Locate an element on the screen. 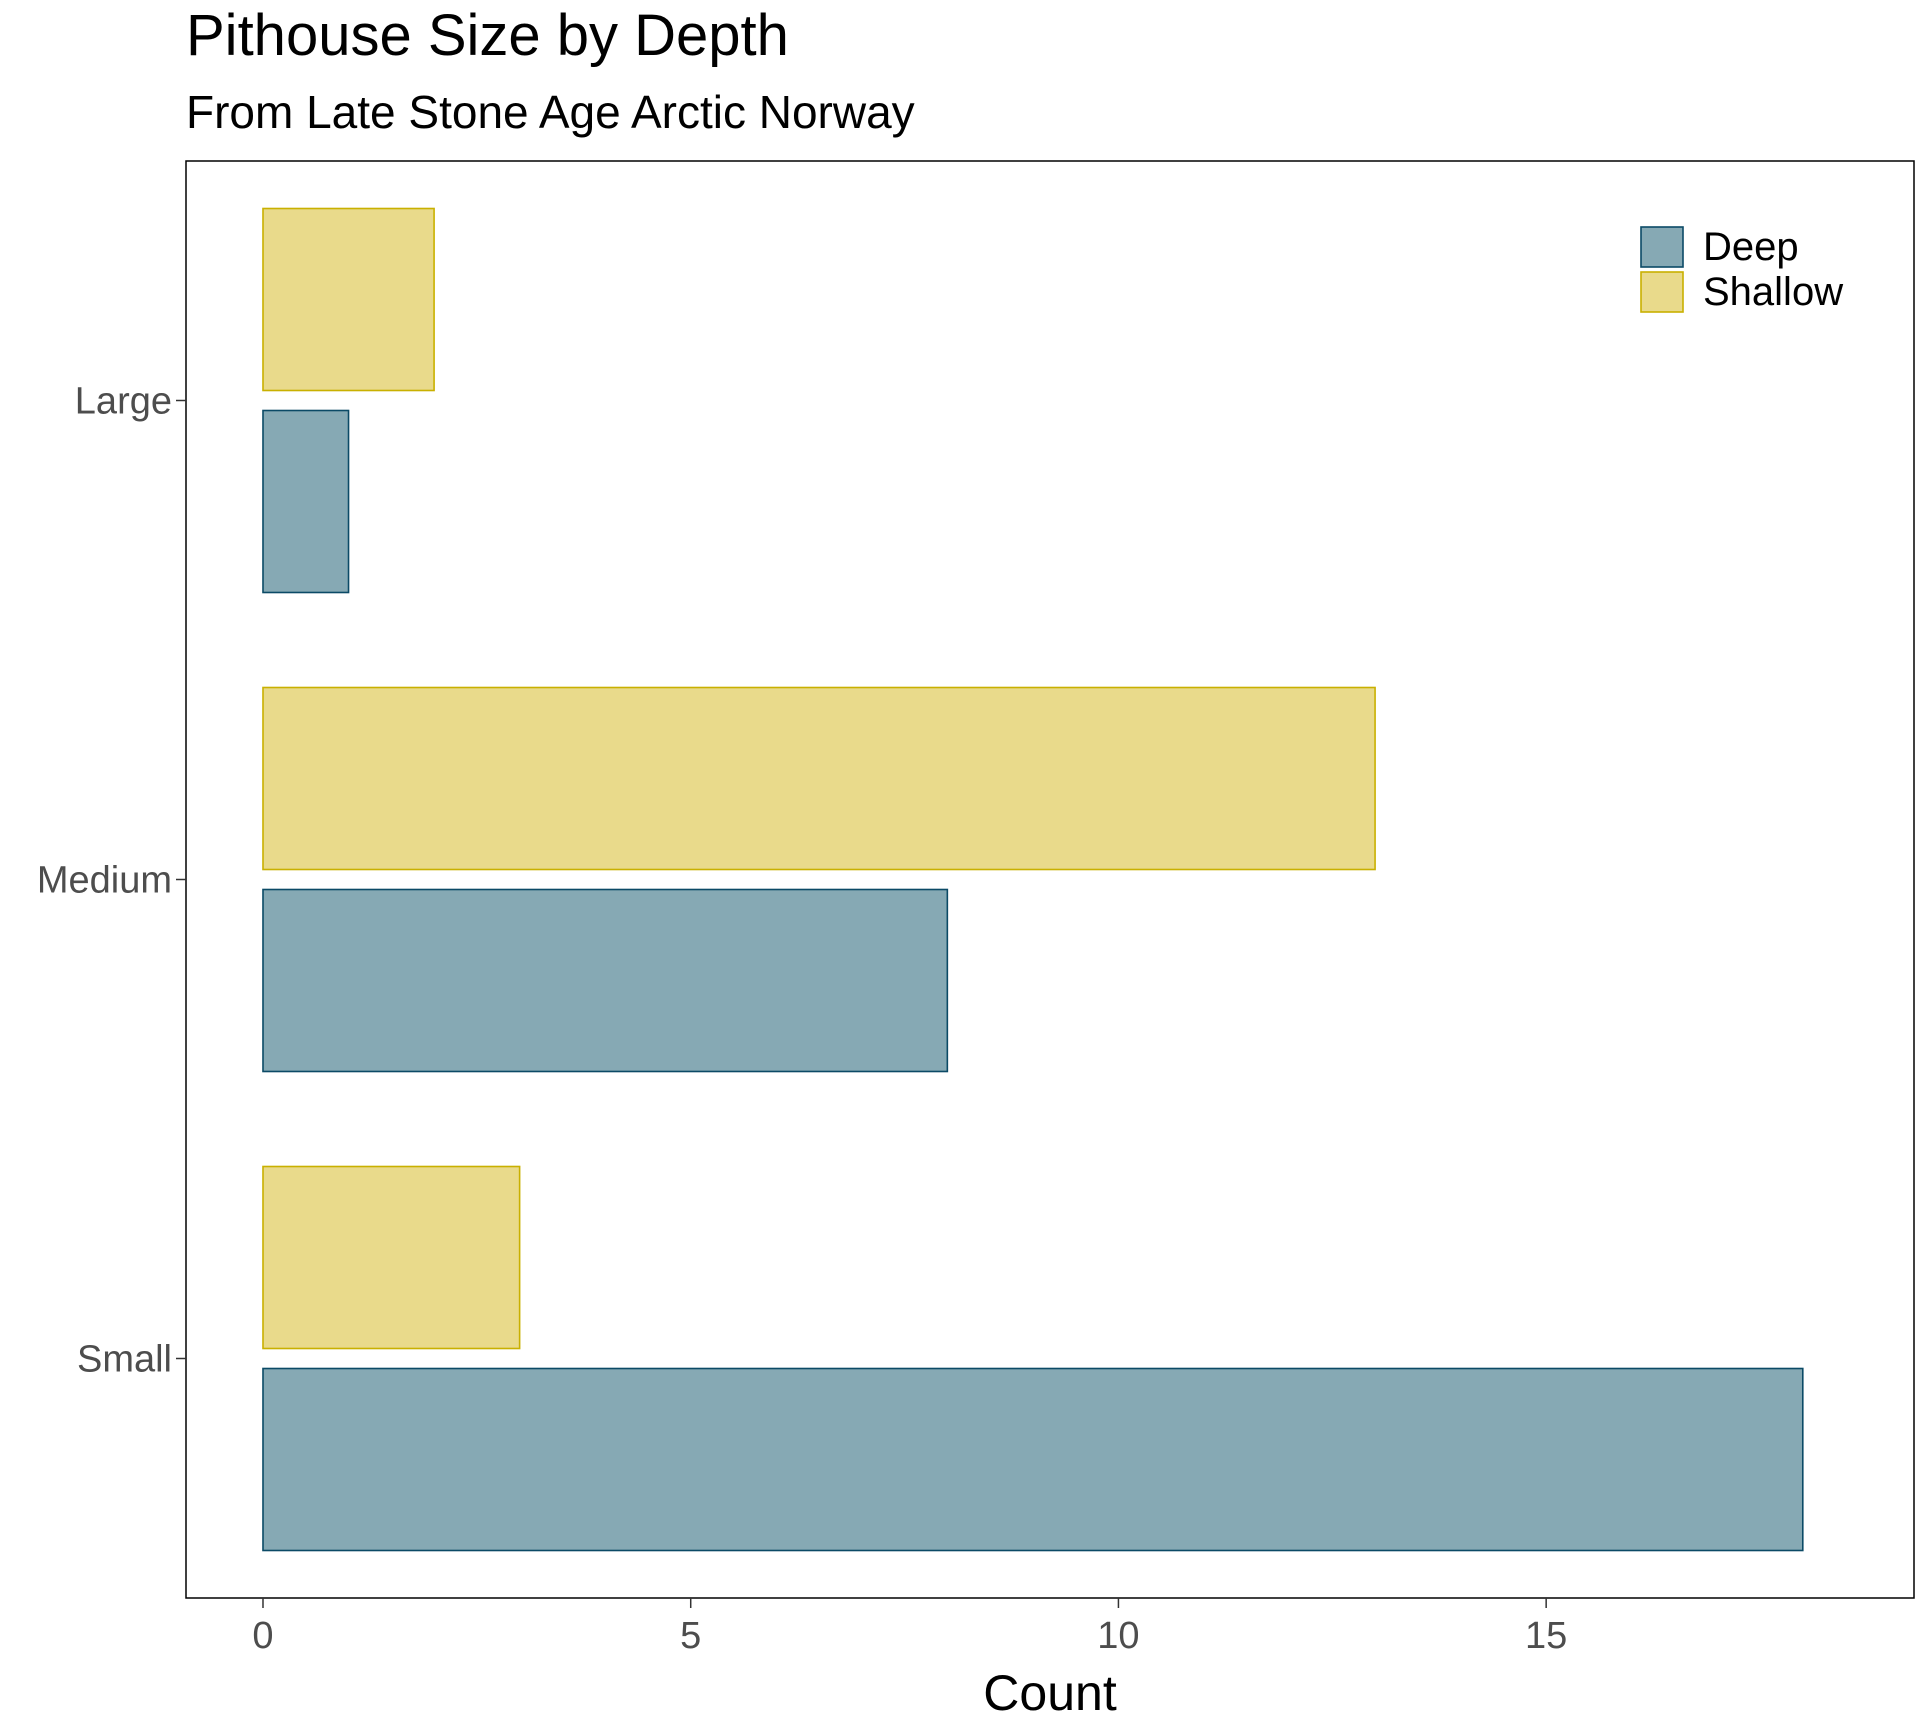  legend-swatch-shallow is located at coordinates (1662, 292).